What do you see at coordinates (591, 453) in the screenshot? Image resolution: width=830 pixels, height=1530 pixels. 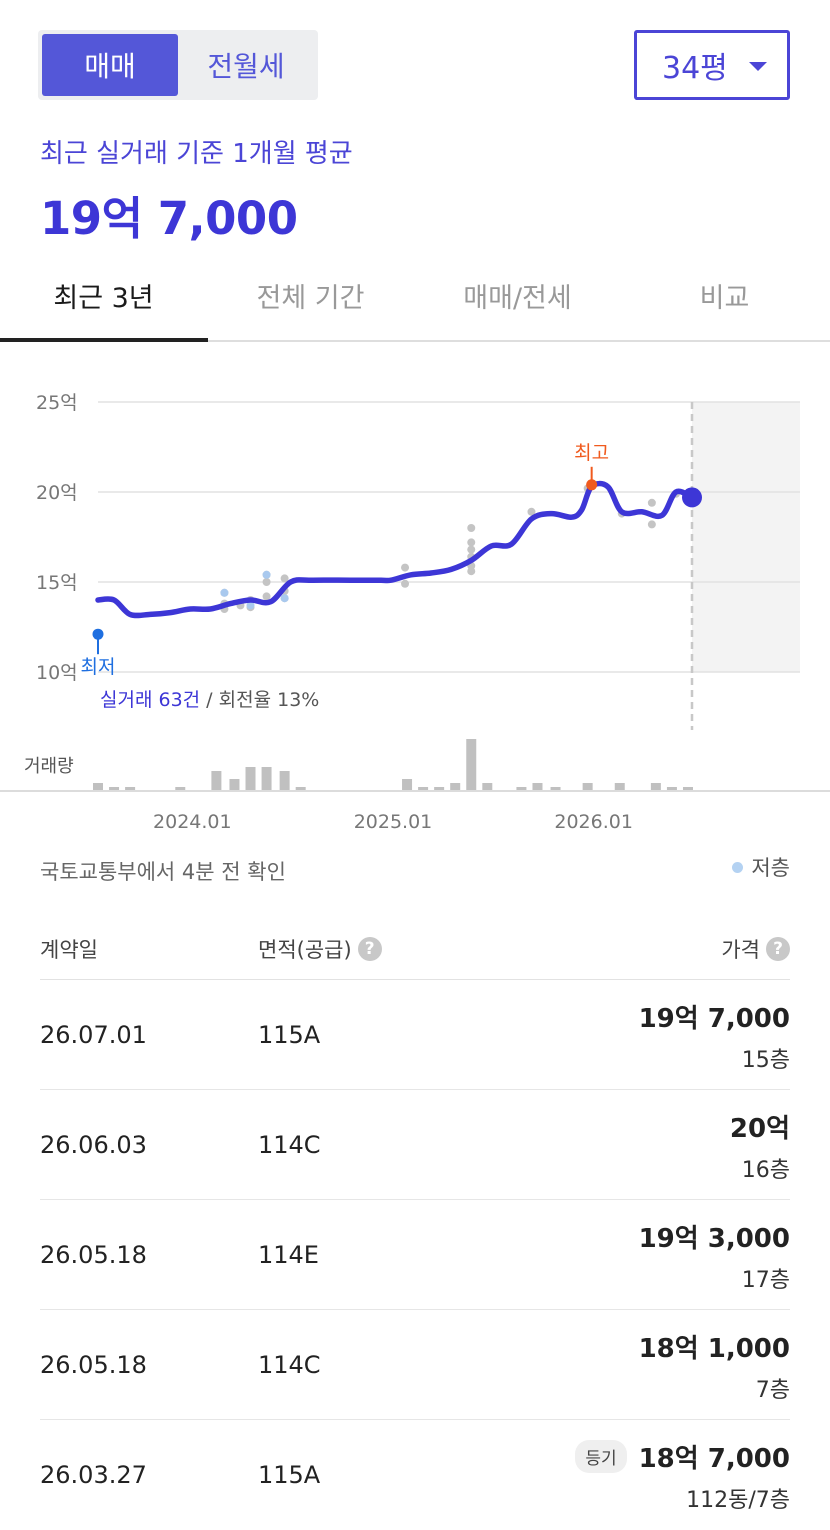 I see `high-marker-label: 최고` at bounding box center [591, 453].